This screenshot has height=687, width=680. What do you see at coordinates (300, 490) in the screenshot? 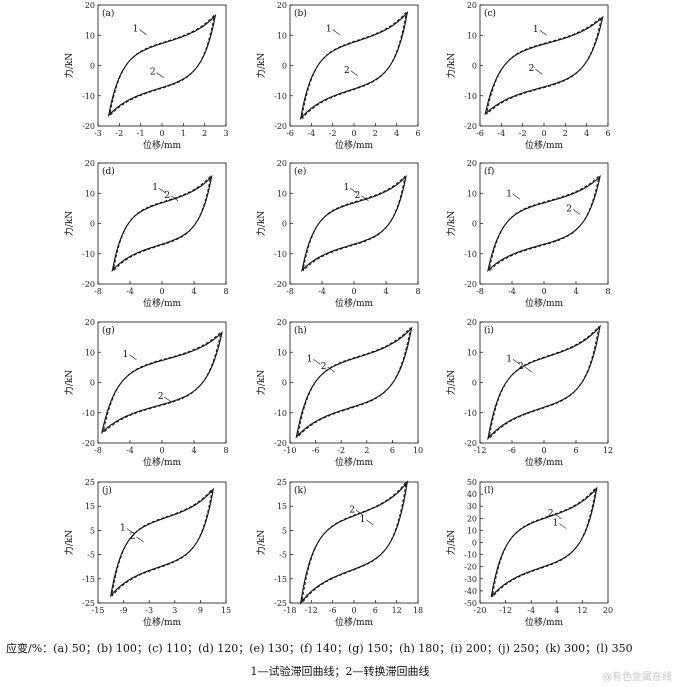
I see `panel-label: (k)` at bounding box center [300, 490].